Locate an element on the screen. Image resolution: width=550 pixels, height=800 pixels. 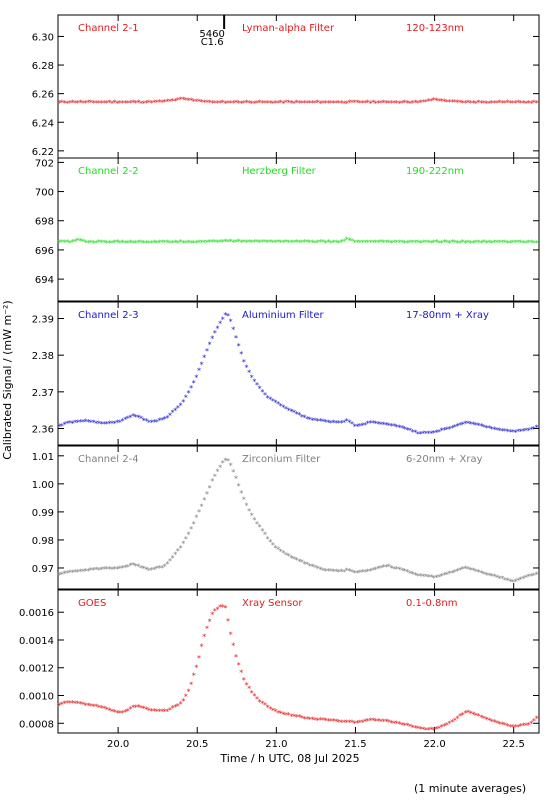
y-tick-label: 6.26 is located at coordinates (43, 95).